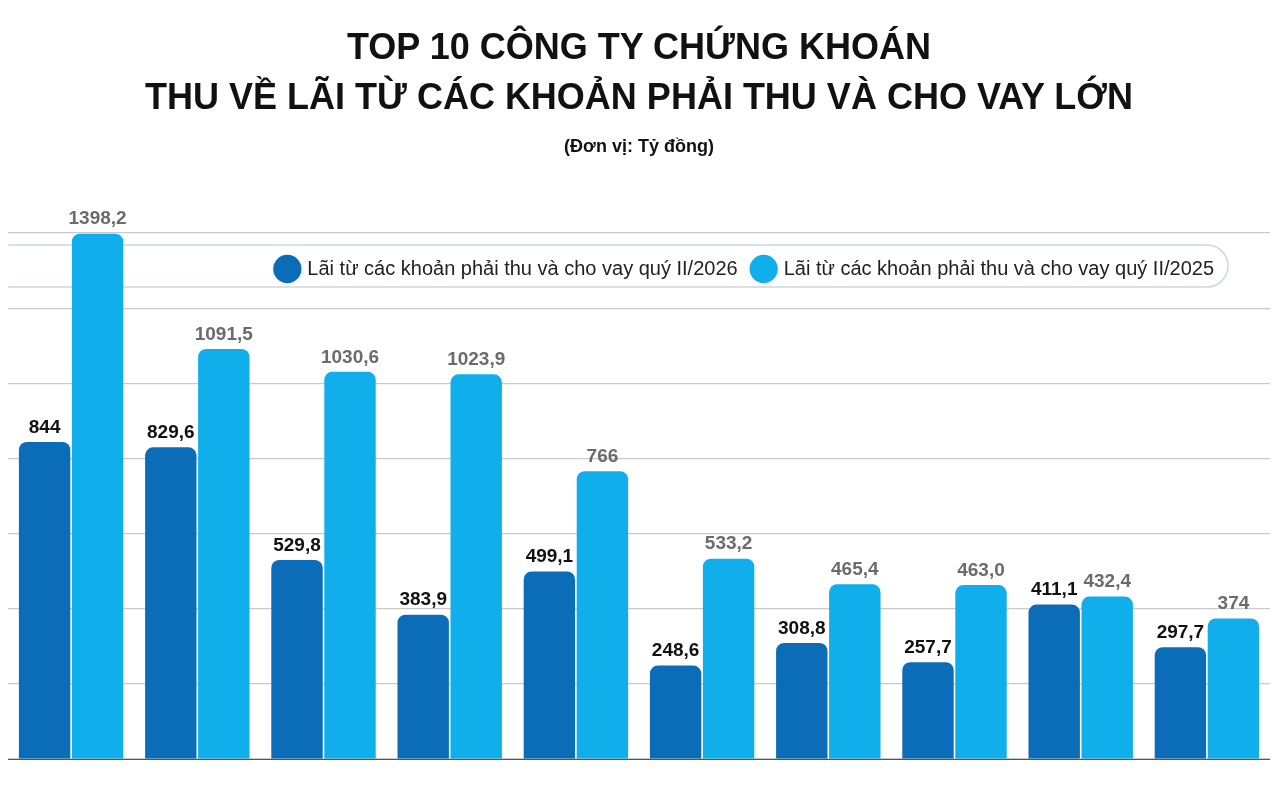 Image resolution: width=1278 pixels, height=799 pixels. Describe the element at coordinates (728, 543) in the screenshot. I see `data-label: 533,2` at that location.